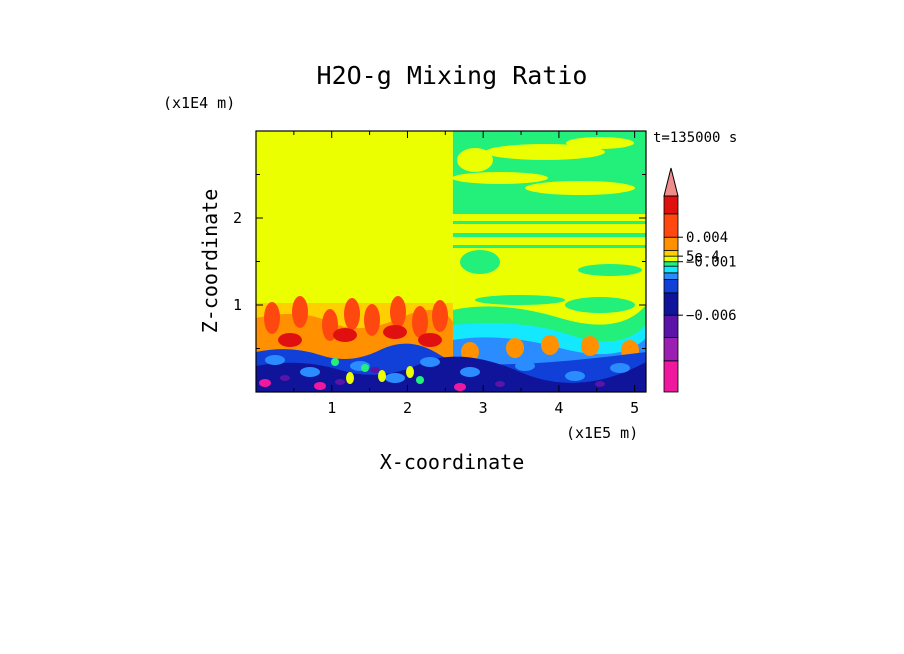 This screenshot has width=904, height=654. What do you see at coordinates (703, 257) in the screenshot?
I see `colorbar-label: 5e-4` at bounding box center [703, 257].